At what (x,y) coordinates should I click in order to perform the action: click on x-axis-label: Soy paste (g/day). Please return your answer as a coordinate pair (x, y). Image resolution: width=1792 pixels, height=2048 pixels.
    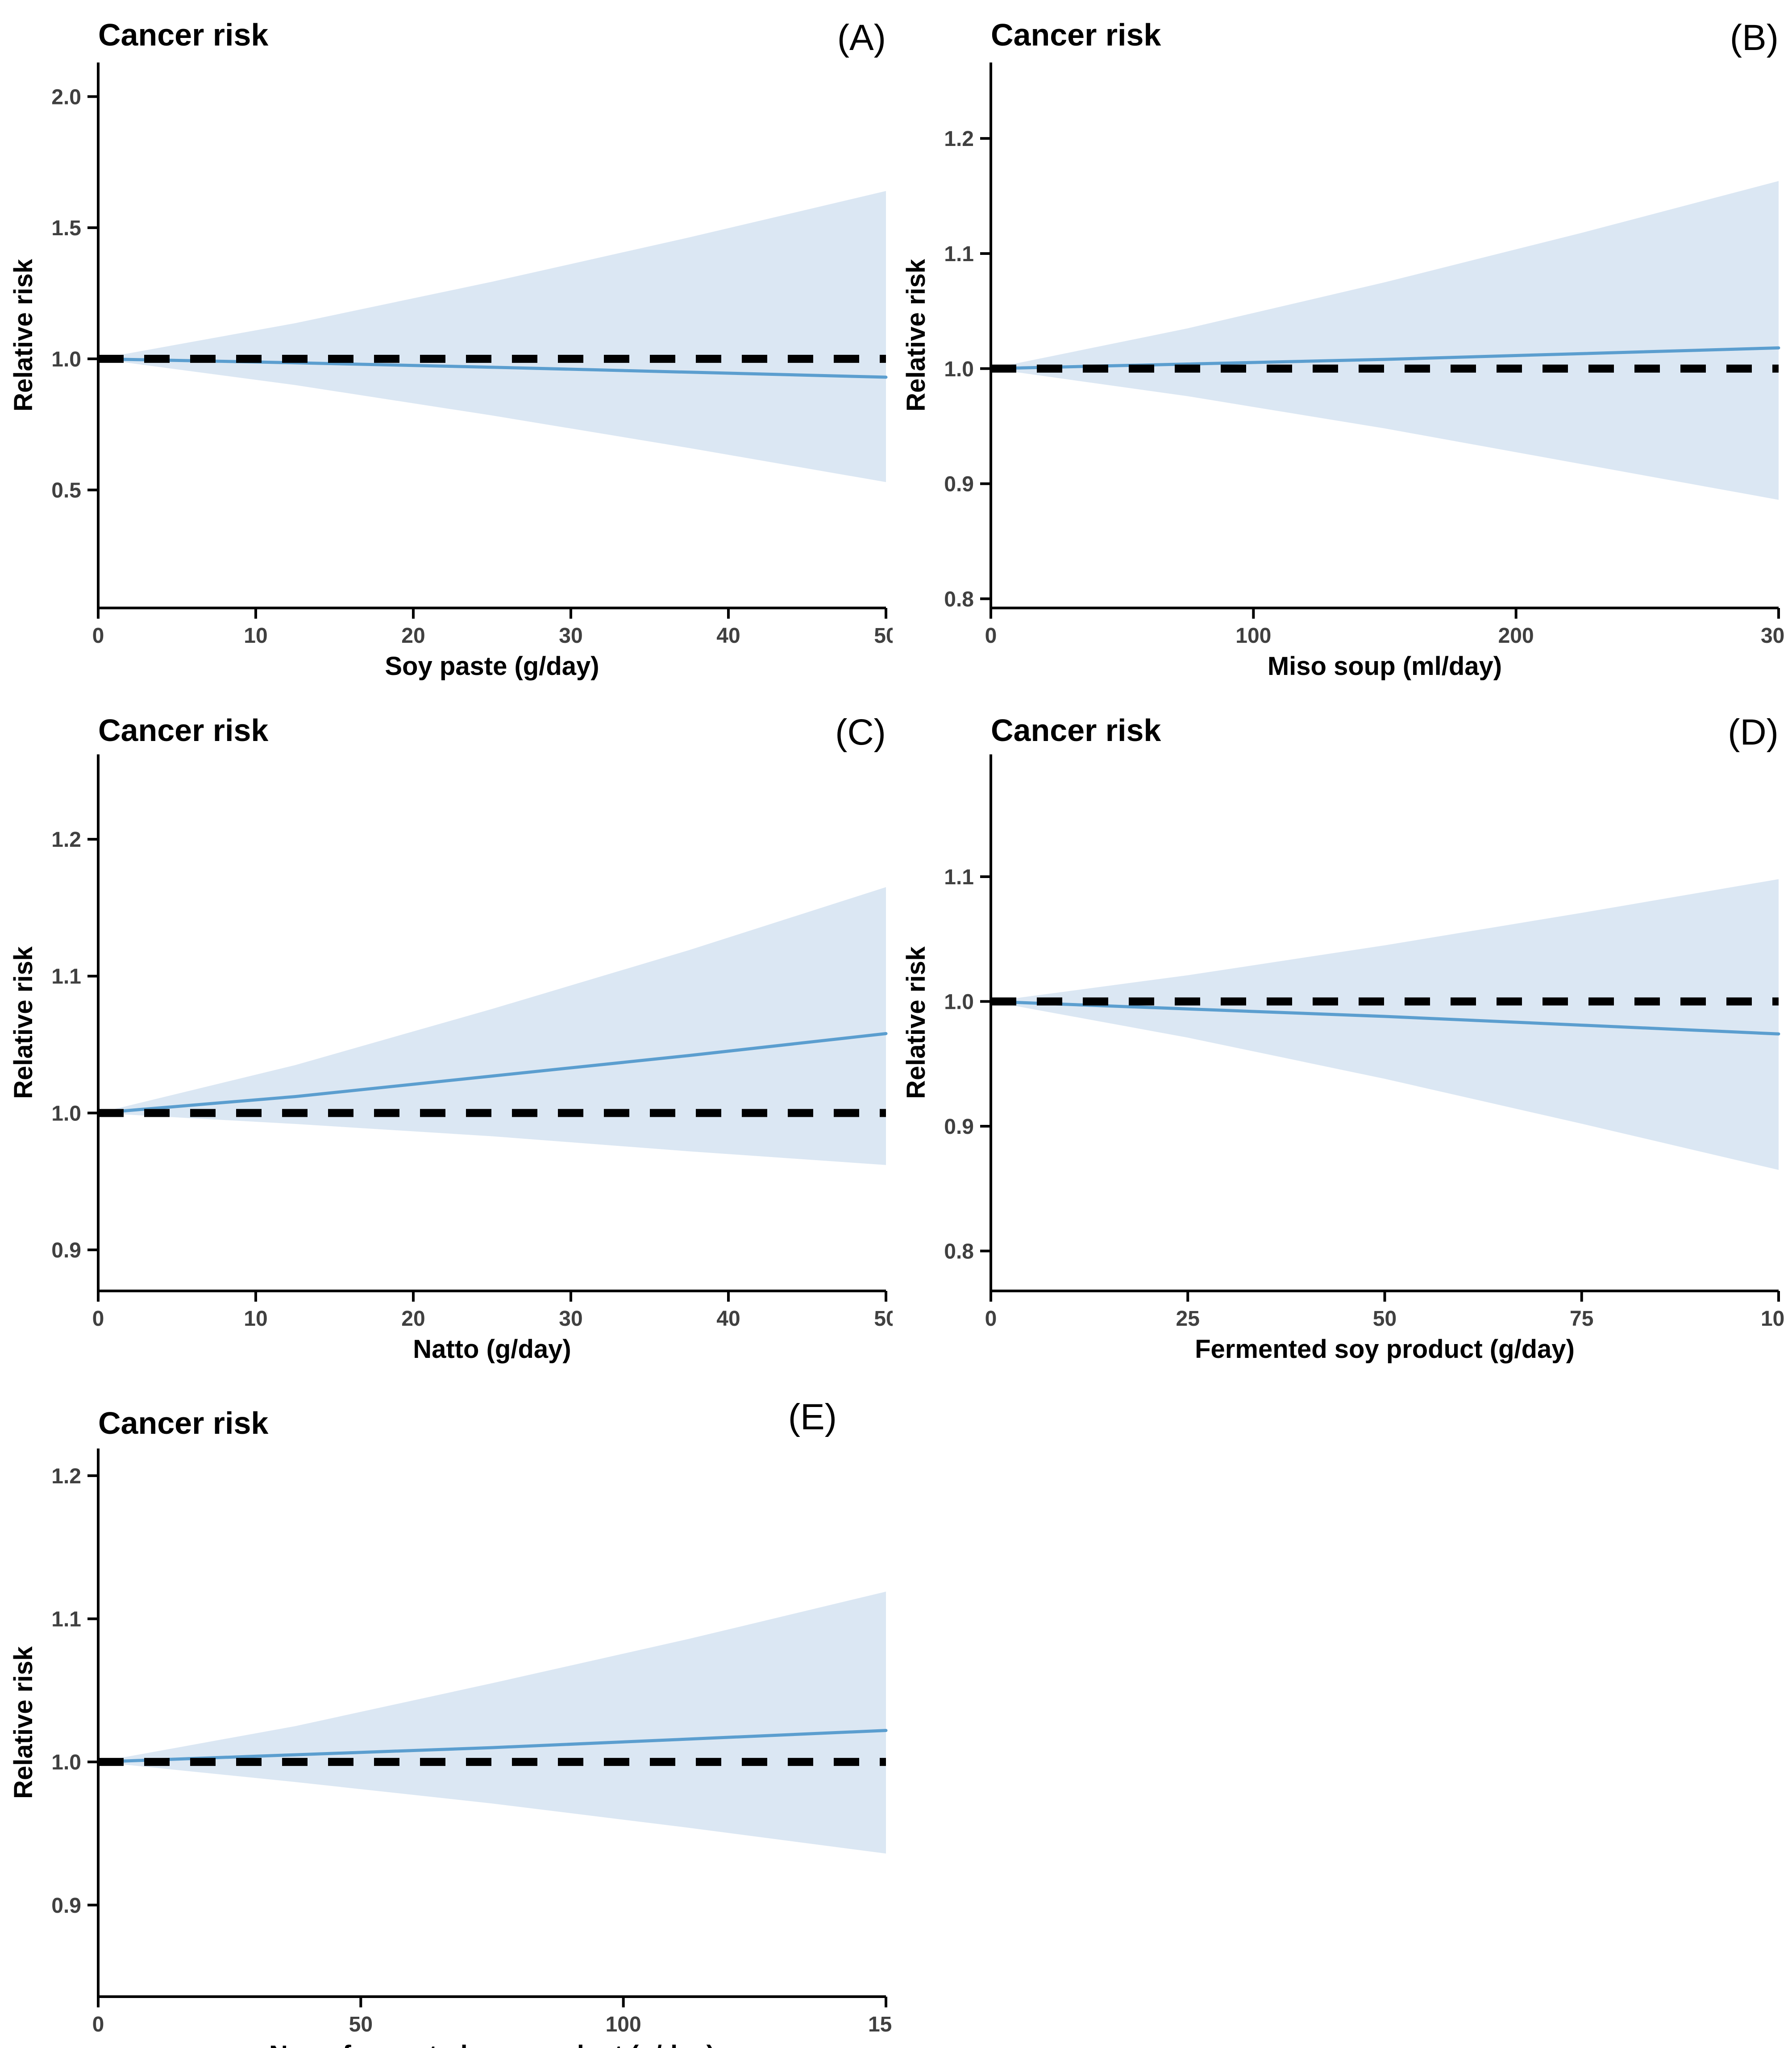
    Looking at the image, I should click on (492, 666).